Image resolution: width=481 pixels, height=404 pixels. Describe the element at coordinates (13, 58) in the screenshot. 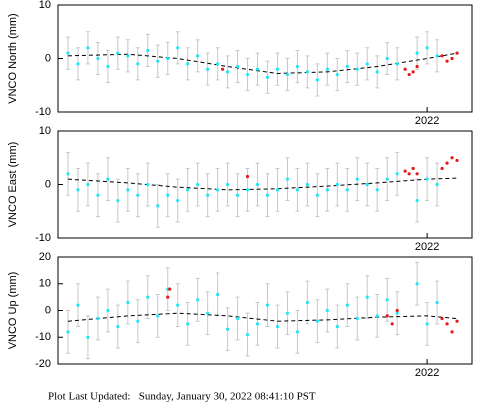

I see `y-axis-label: VNCO North (mm)` at that location.